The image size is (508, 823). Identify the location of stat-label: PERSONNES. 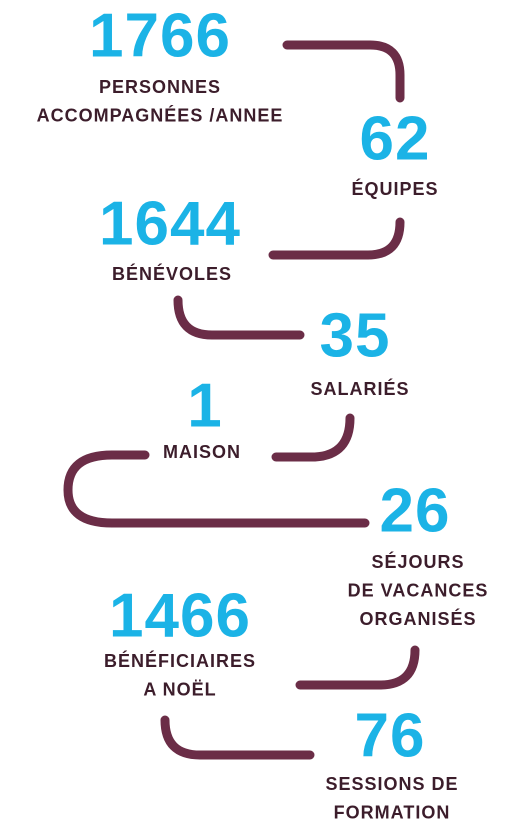
(160, 87).